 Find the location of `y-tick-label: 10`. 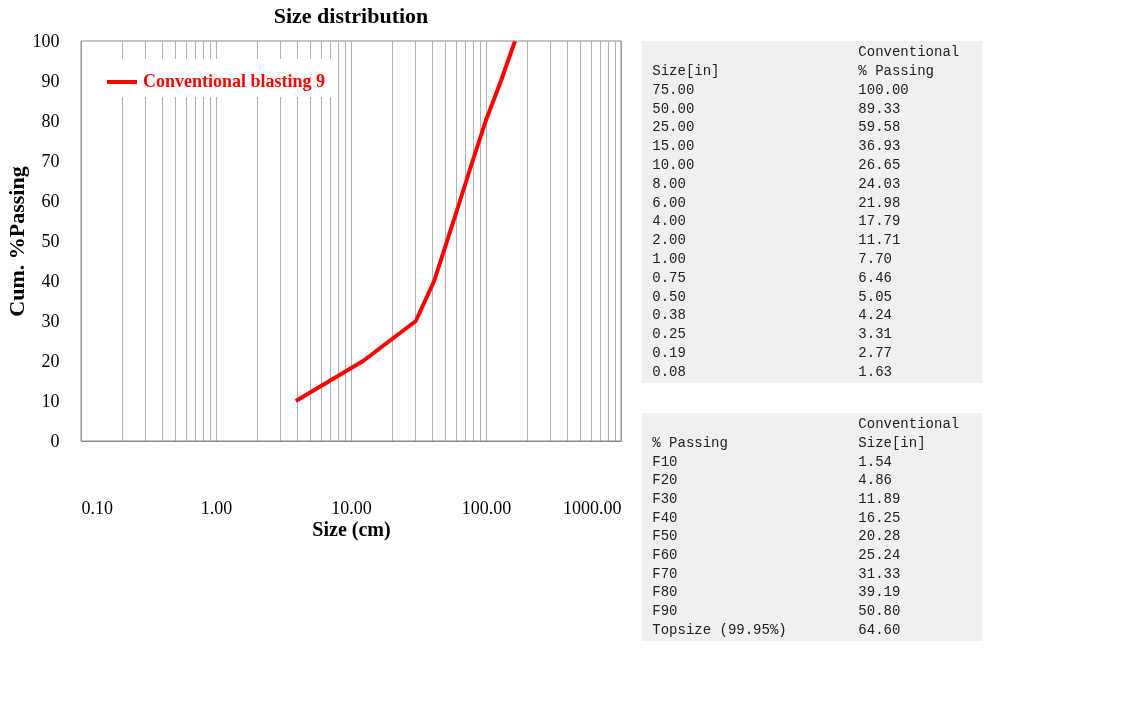

y-tick-label: 10 is located at coordinates (50, 400).